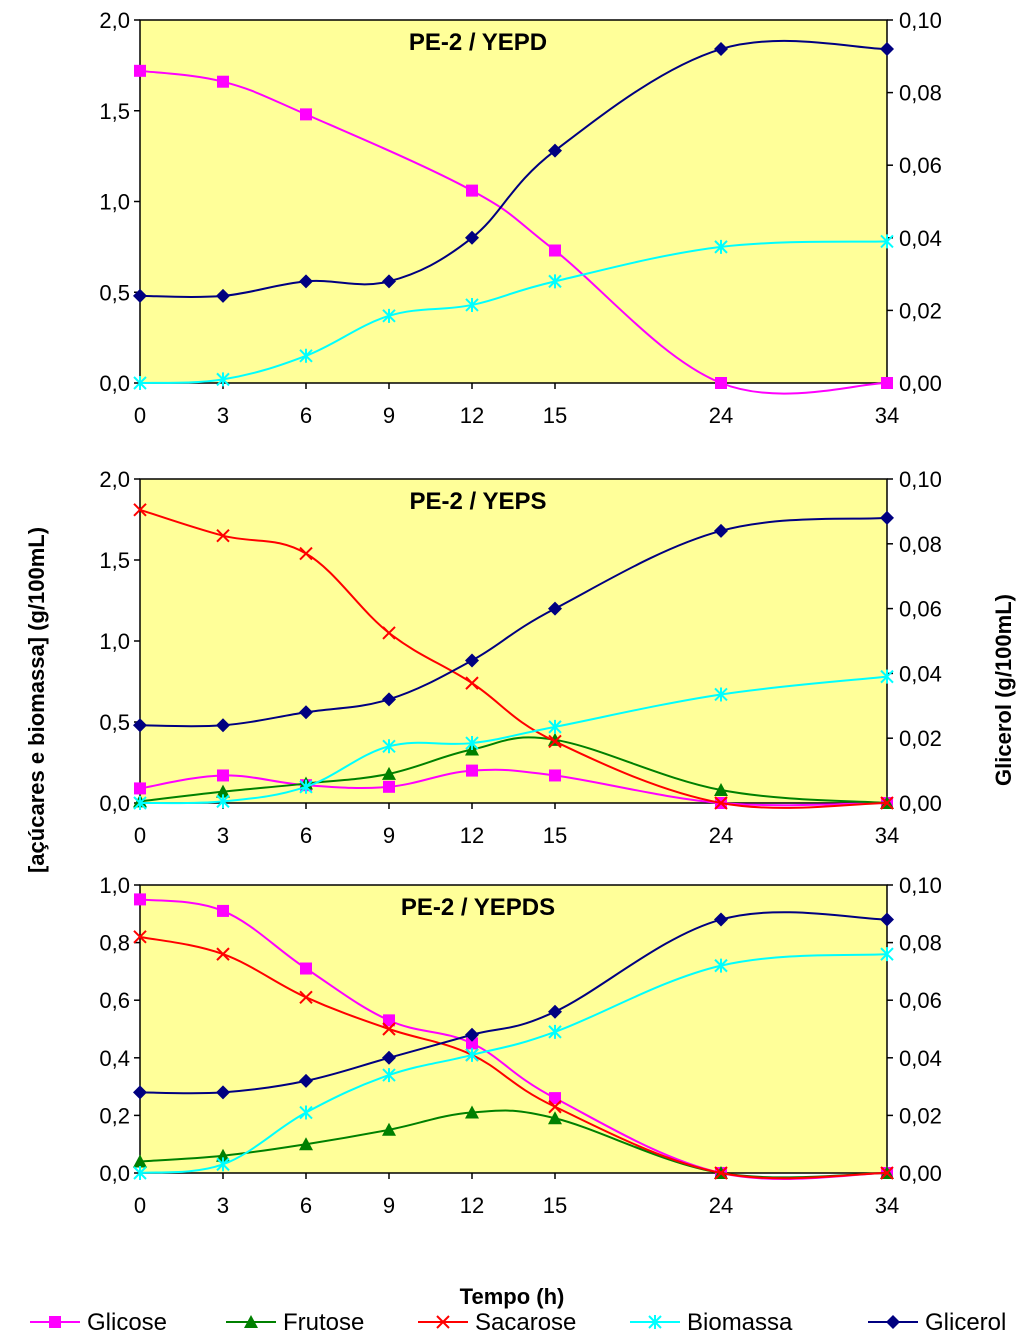 Image resolution: width=1022 pixels, height=1344 pixels. What do you see at coordinates (478, 501) in the screenshot?
I see `panel-title: PE-2 / YEPS` at bounding box center [478, 501].